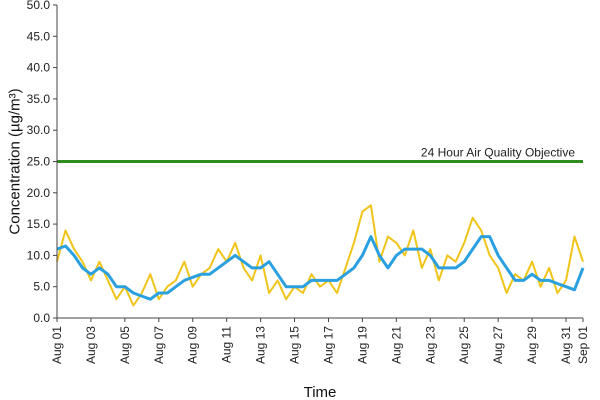  Describe the element at coordinates (193, 345) in the screenshot. I see `x-tick-label: Aug 09` at that location.